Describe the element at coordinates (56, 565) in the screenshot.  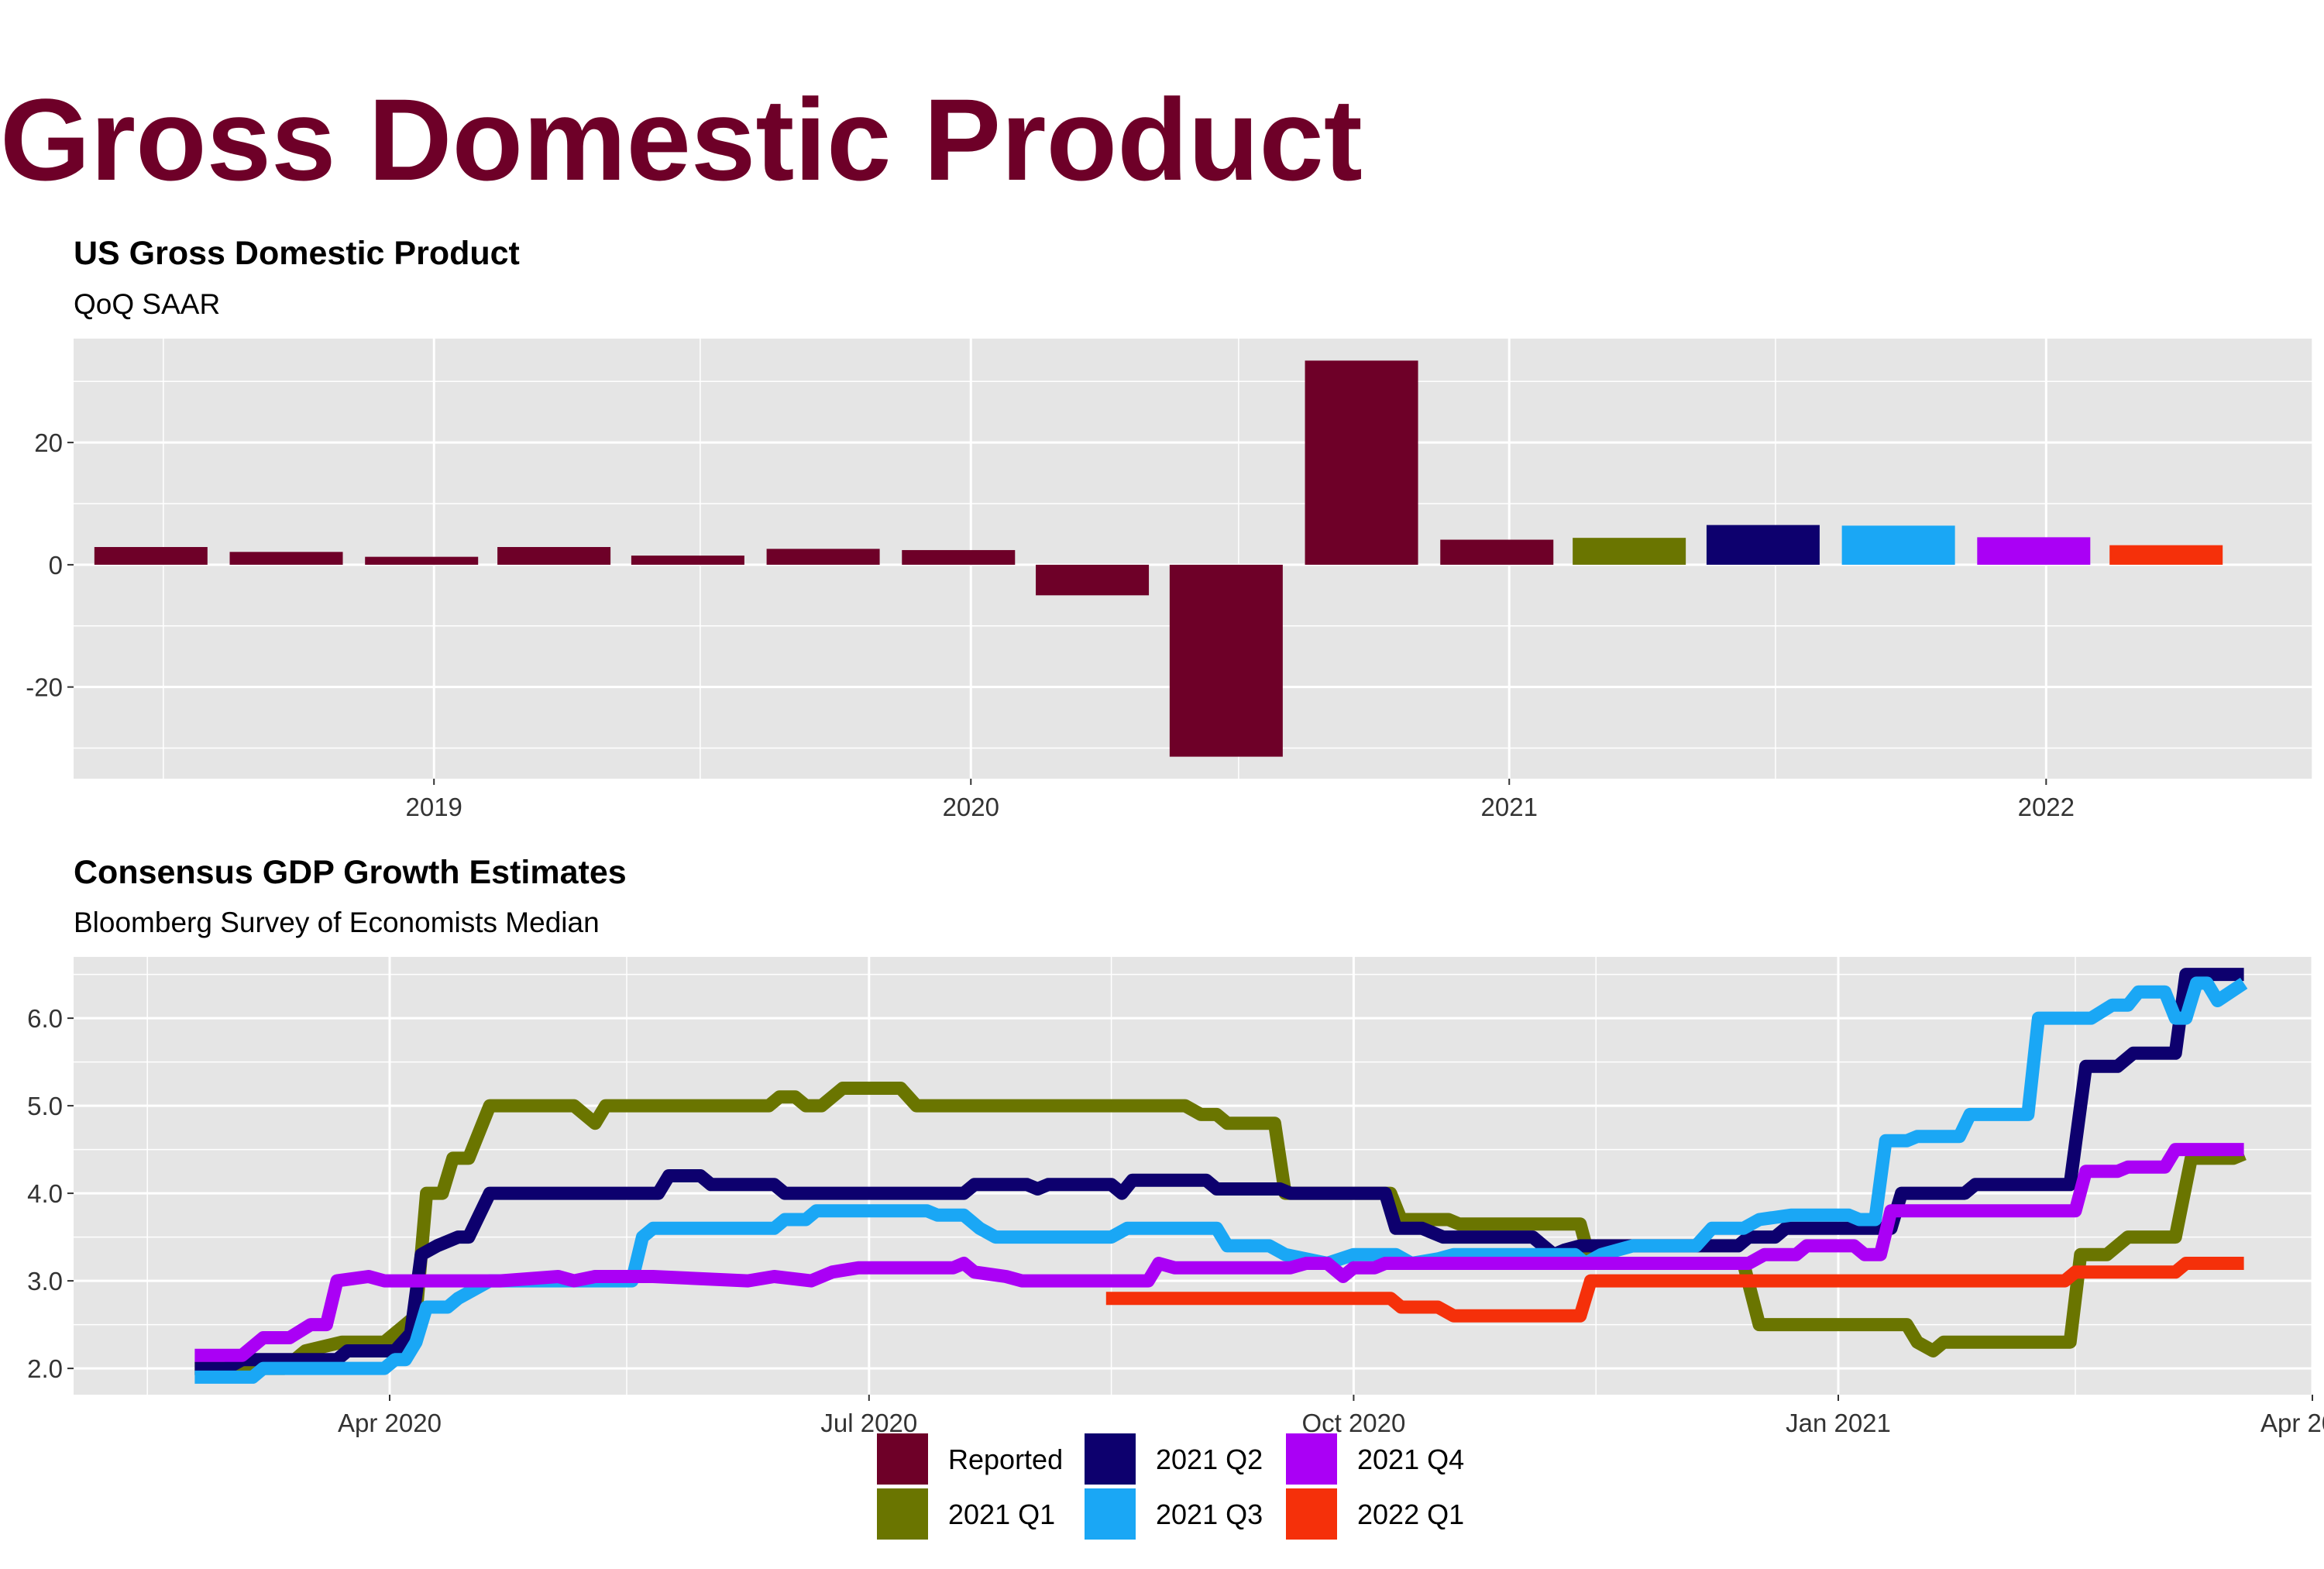
I see `bar-y-tick-label: 0` at that location.